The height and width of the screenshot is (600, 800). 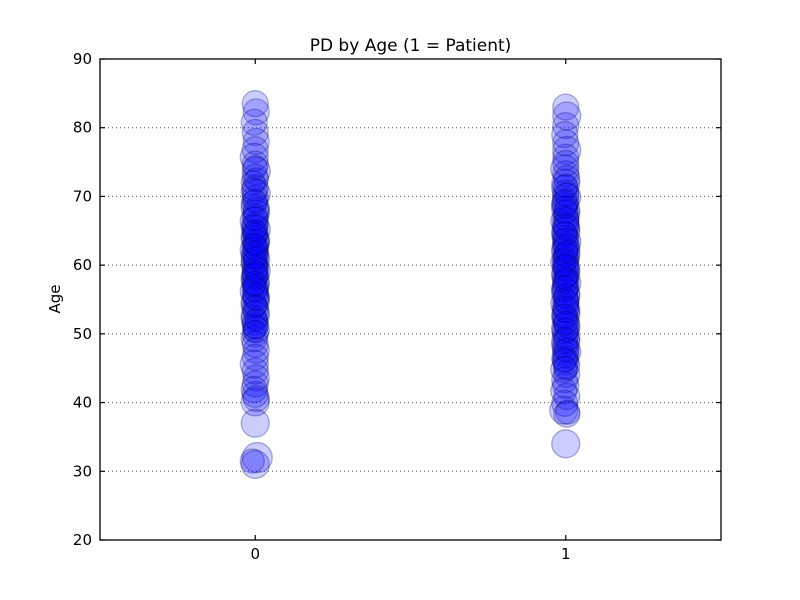 I want to click on x-tick-label: 0, so click(x=255, y=554).